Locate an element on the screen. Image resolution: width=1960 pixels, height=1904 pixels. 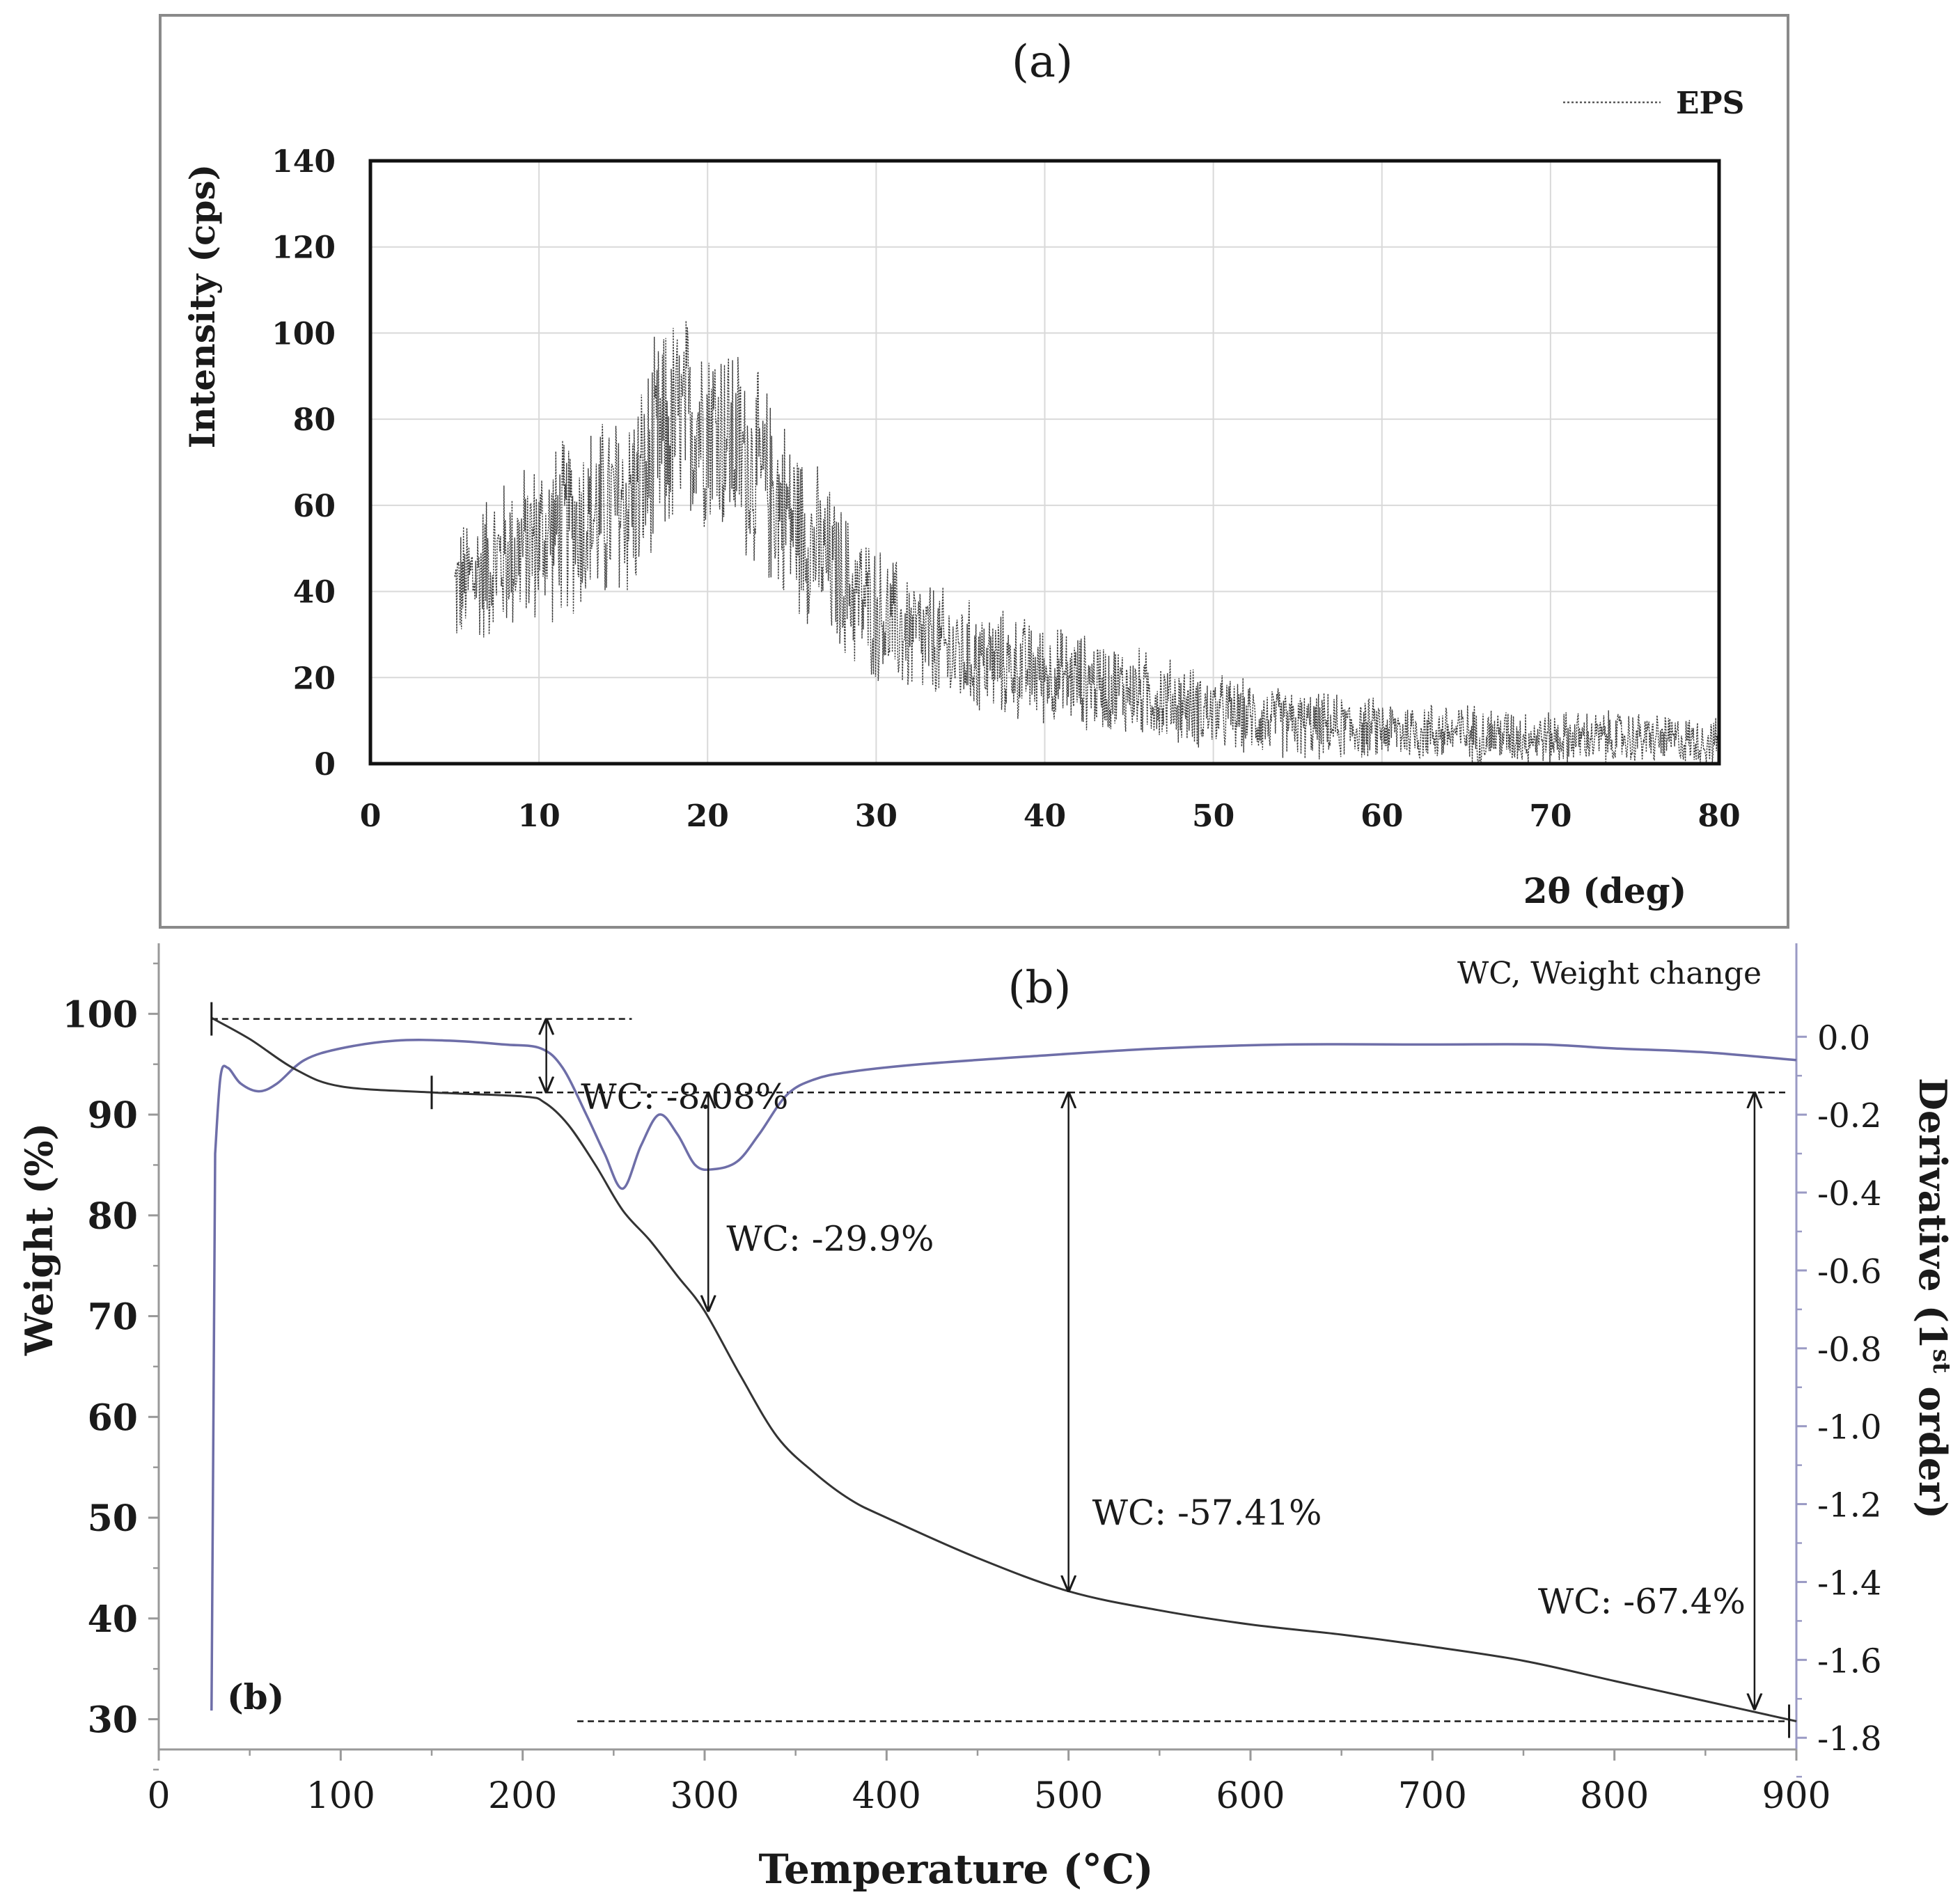
legend-eps-label: EPS is located at coordinates (1710, 103).